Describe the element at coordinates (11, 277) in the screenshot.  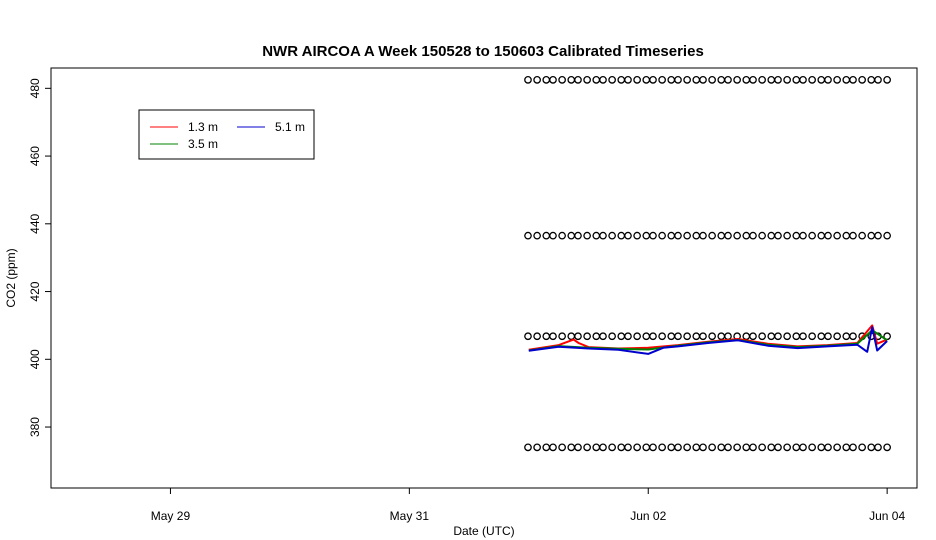
I see `y-axis-label: CO2 (ppm)` at that location.